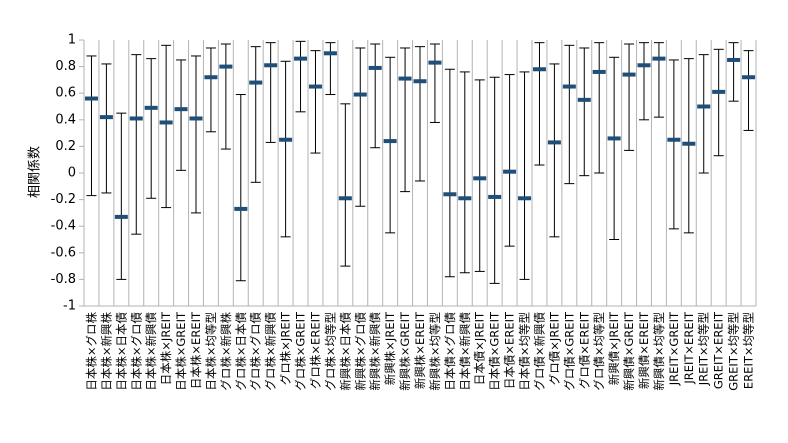 The height and width of the screenshot is (443, 788). Describe the element at coordinates (241, 351) in the screenshot. I see `x-category-label: グロ株×日本債` at that location.